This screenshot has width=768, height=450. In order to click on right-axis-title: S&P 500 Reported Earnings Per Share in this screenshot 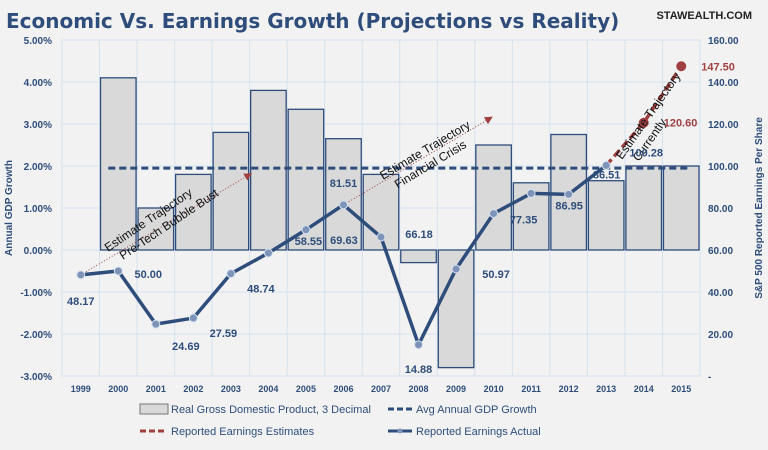, I will do `click(759, 208)`.